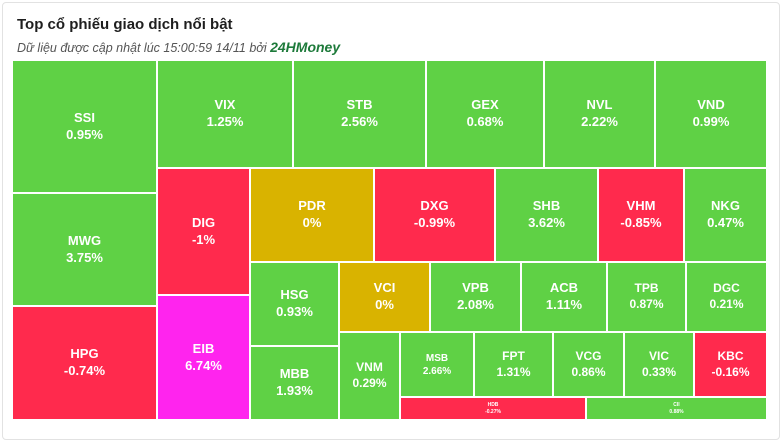  Describe the element at coordinates (84, 370) in the screenshot. I see `stock-change: -0.74%` at that location.